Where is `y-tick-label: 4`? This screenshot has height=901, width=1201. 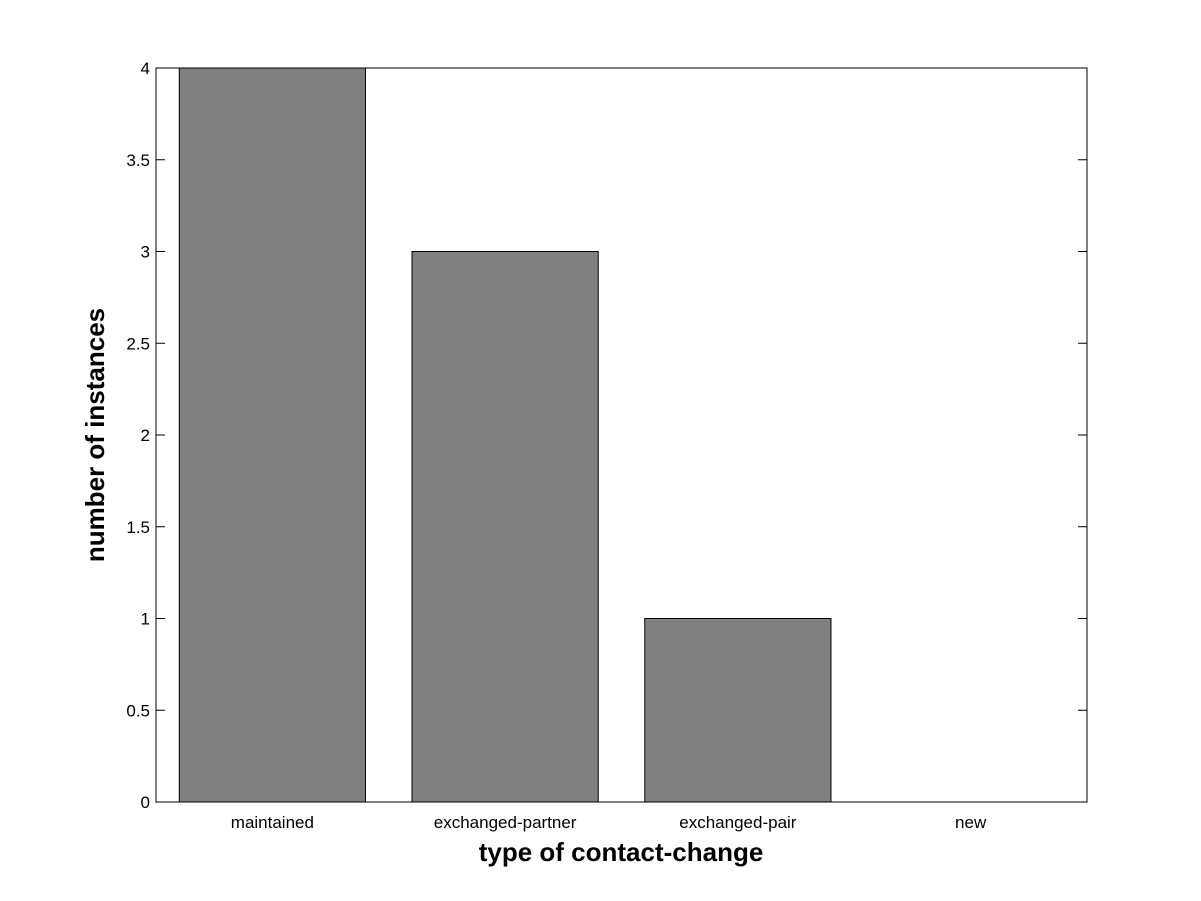 y-tick-label: 4 is located at coordinates (145, 68).